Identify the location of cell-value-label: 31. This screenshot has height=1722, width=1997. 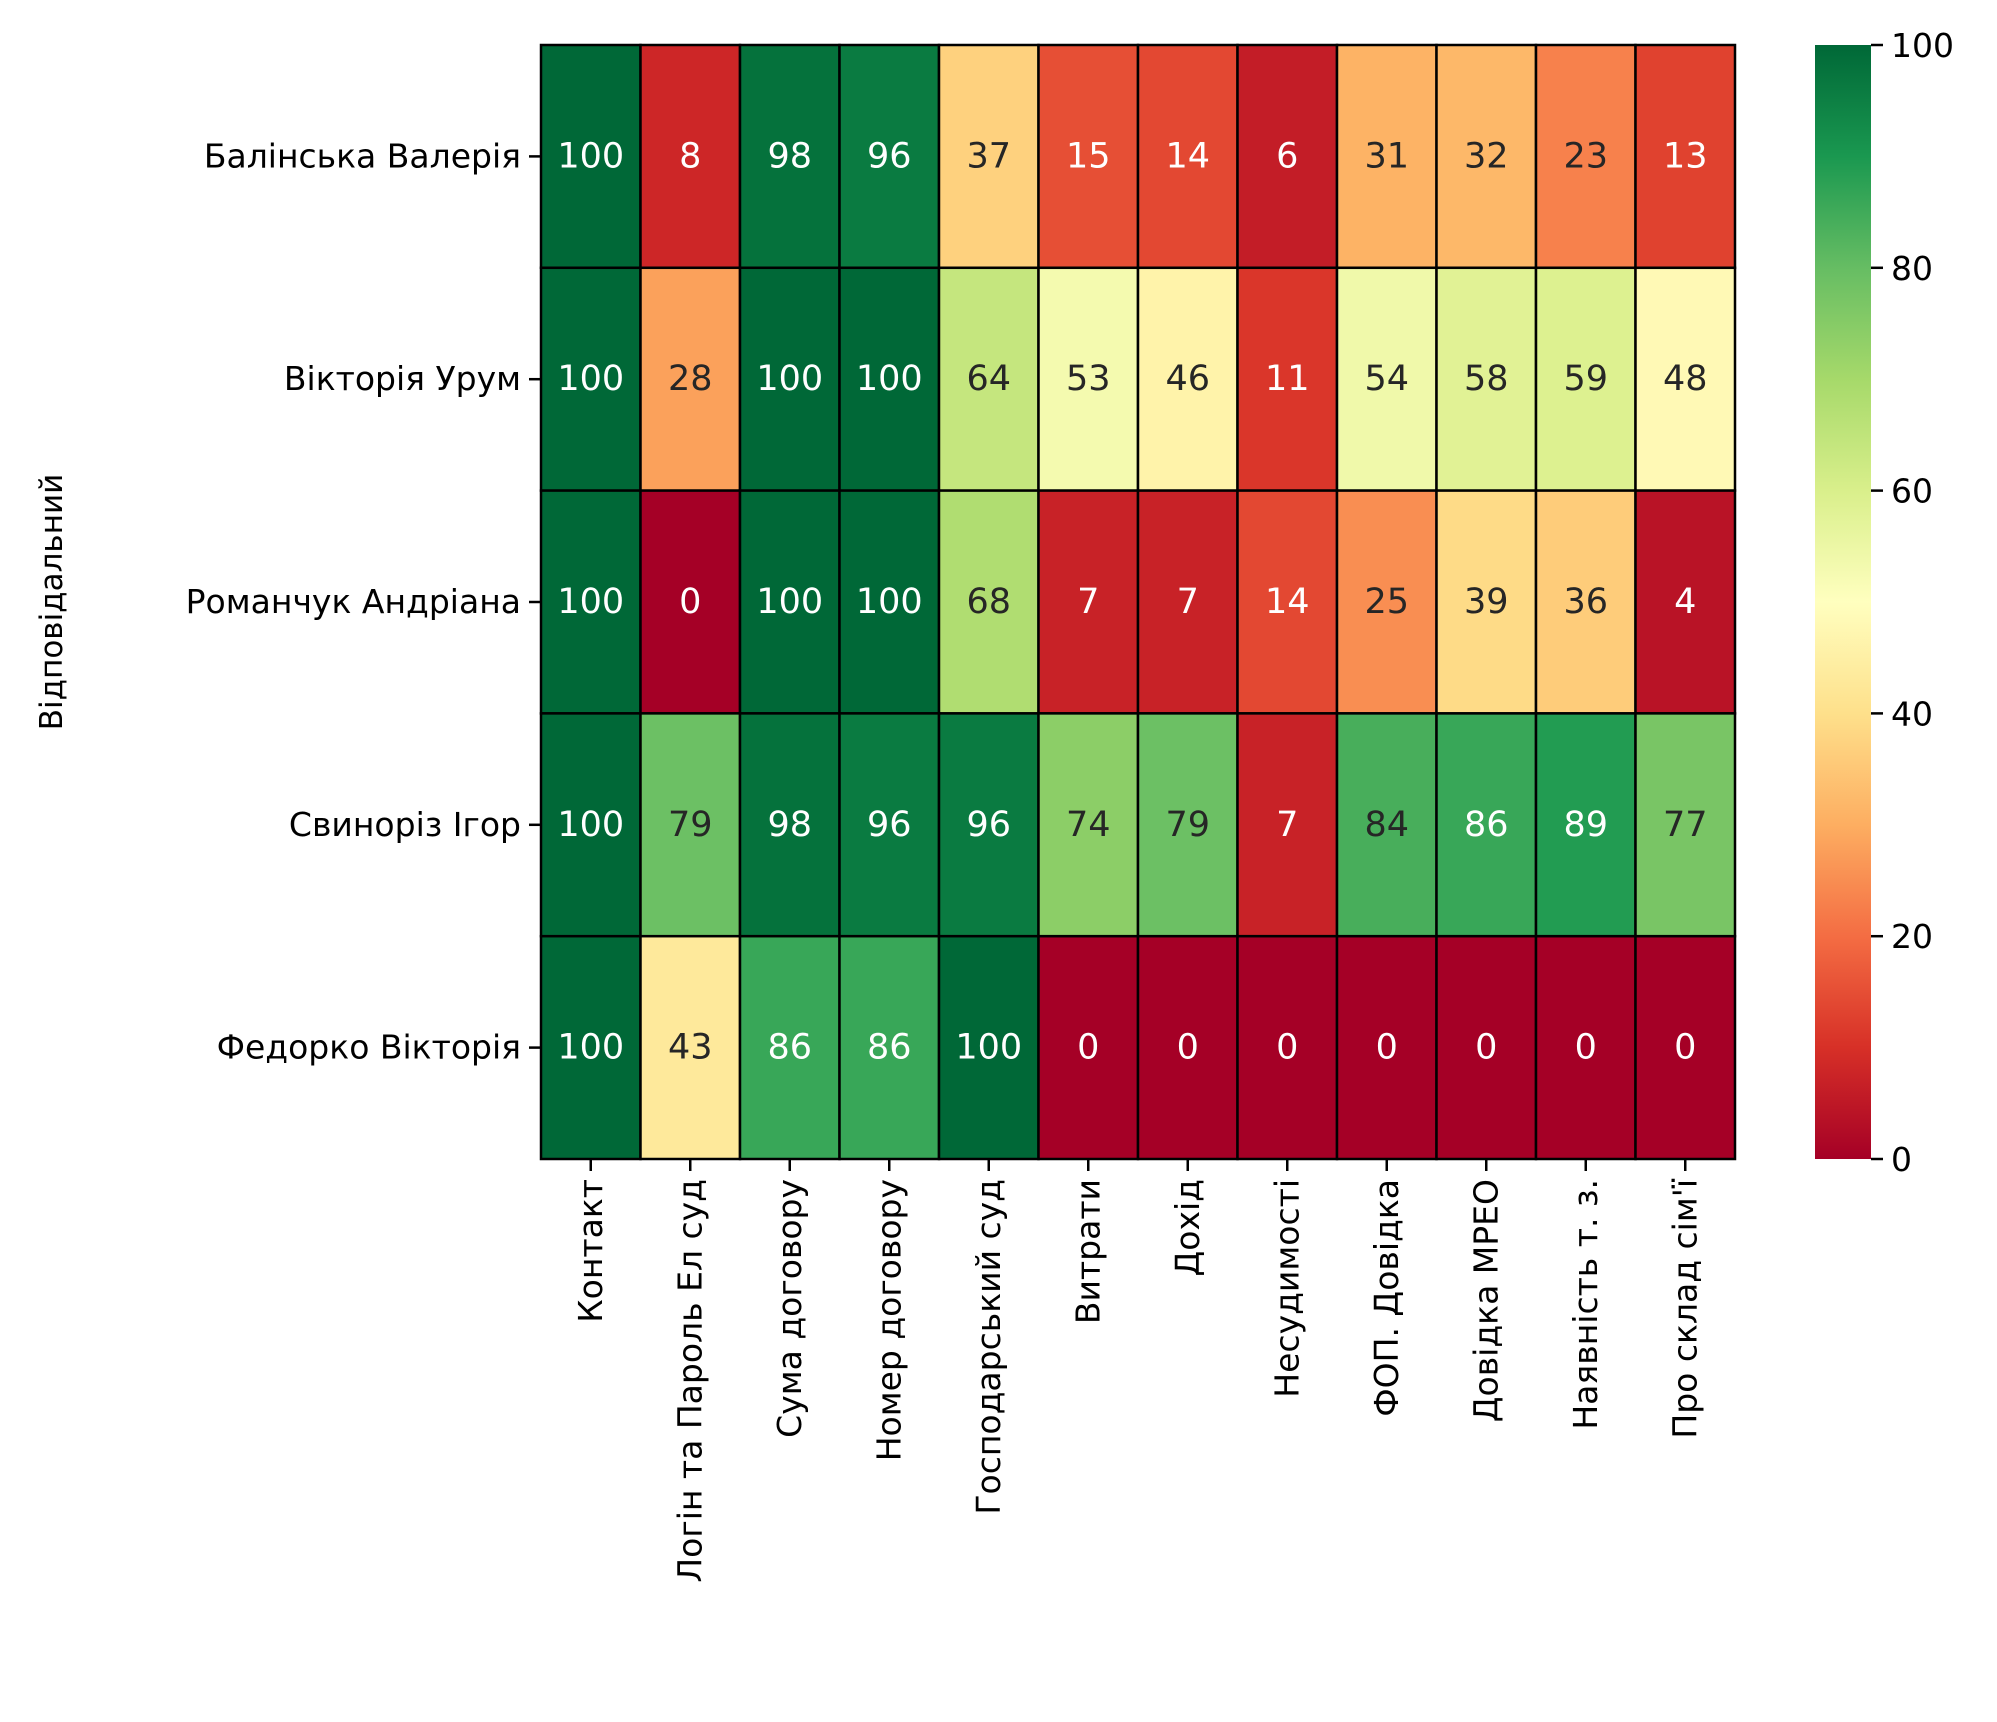
(1386, 156).